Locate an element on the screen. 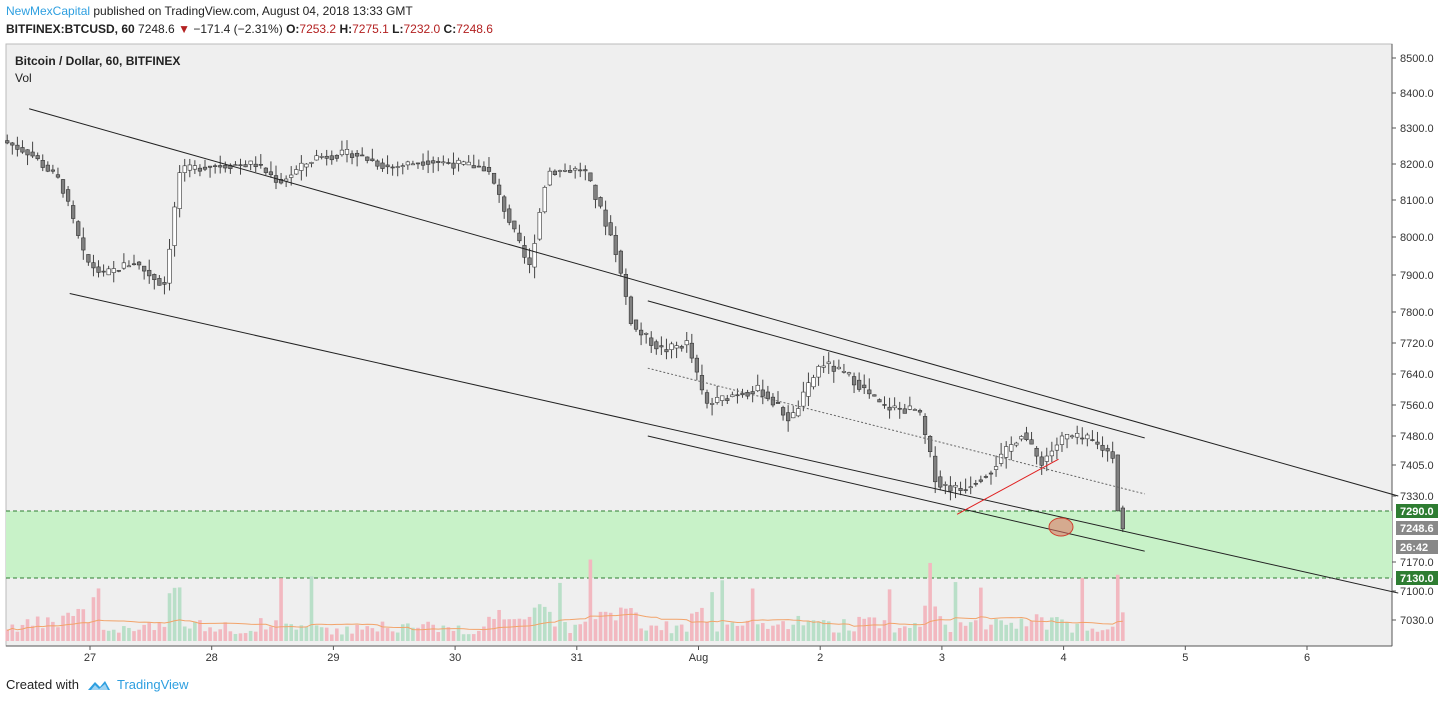 This screenshot has height=702, width=1444. price-badge-label: 7248.6 is located at coordinates (1417, 529).